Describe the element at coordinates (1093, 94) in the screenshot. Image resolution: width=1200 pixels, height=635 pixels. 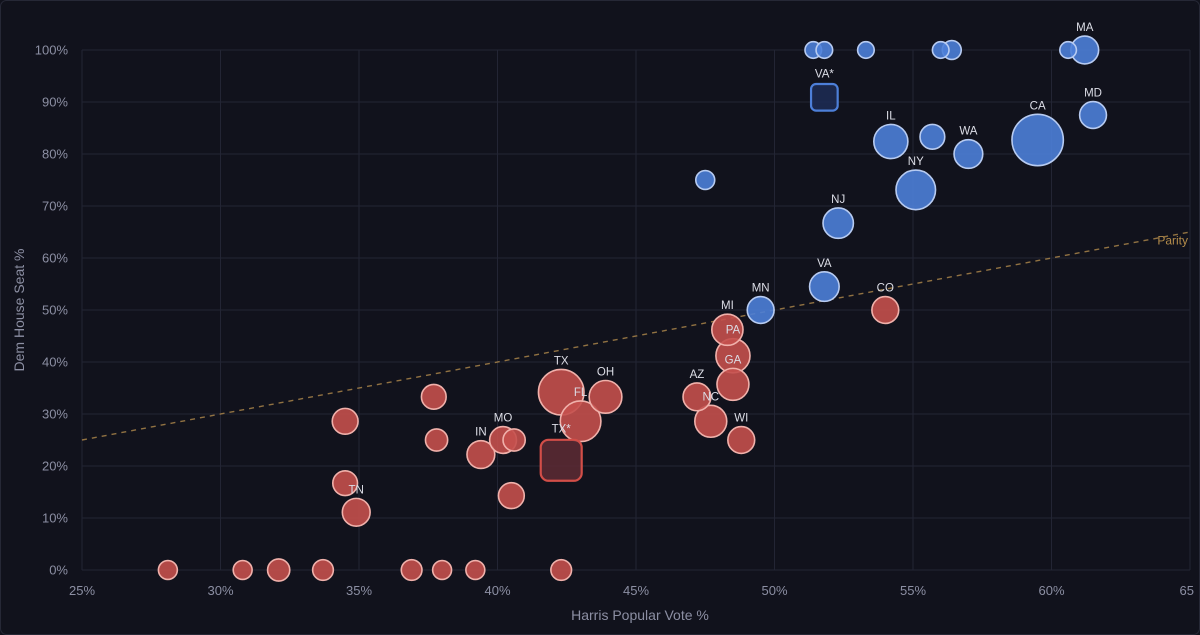
I see `point-label: MD` at that location.